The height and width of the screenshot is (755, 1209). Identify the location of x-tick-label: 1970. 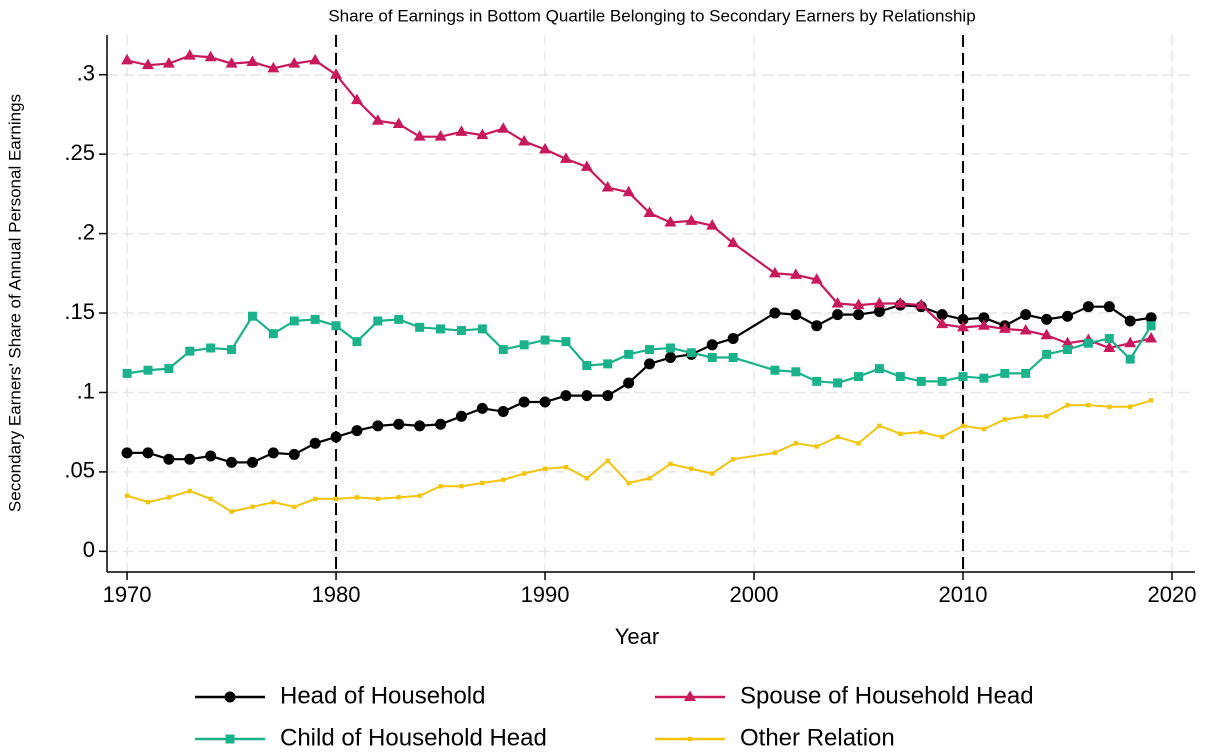
(127, 594).